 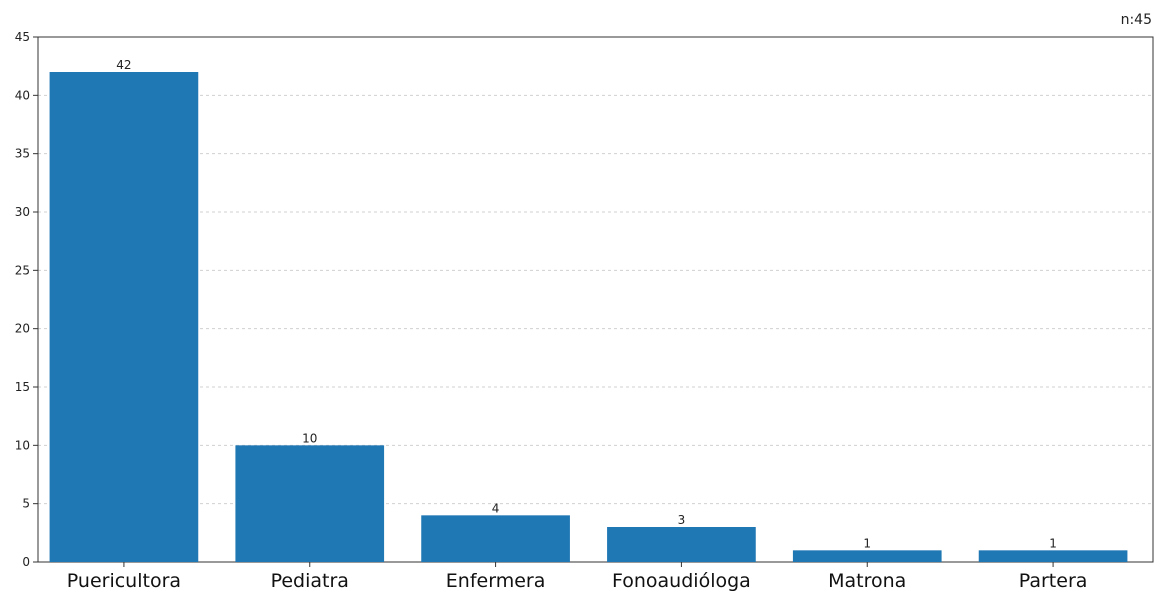 I want to click on y-tick-label: 5, so click(x=26, y=504).